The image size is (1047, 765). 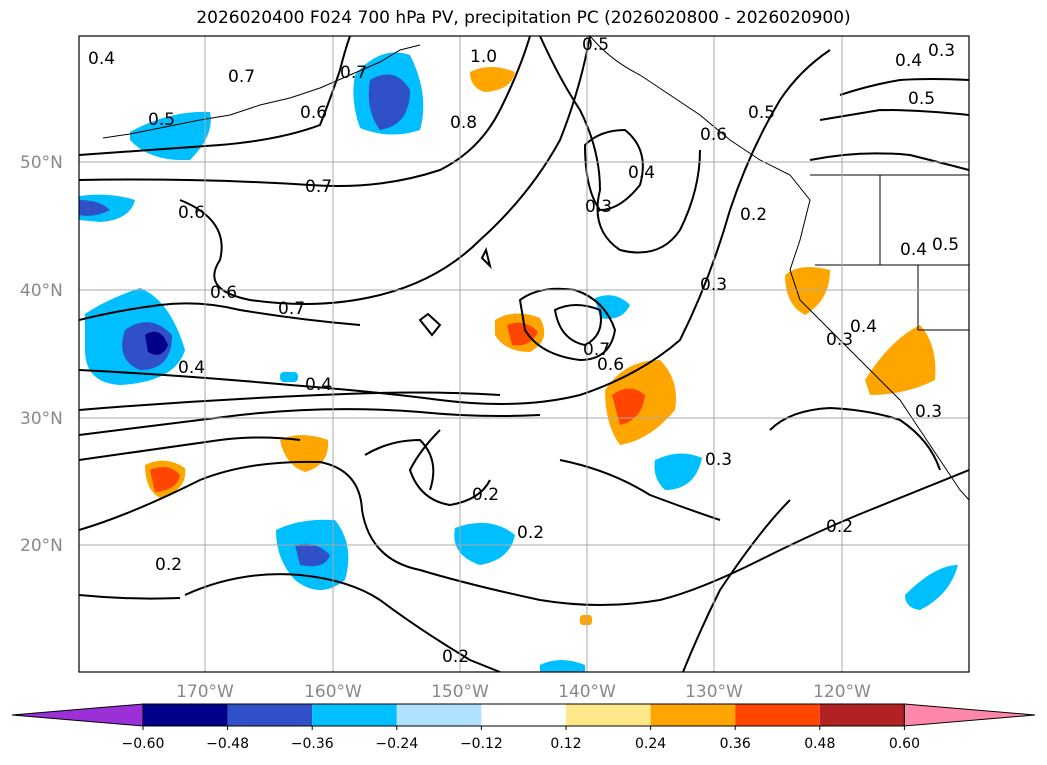 I want to click on colorbar-extend-min, so click(x=77, y=715).